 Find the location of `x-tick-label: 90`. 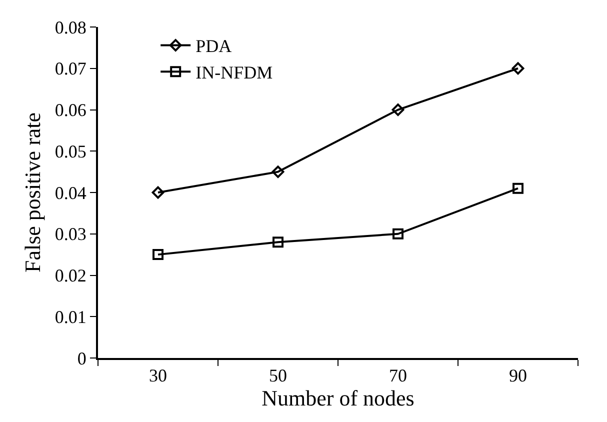

x-tick-label: 90 is located at coordinates (518, 376).